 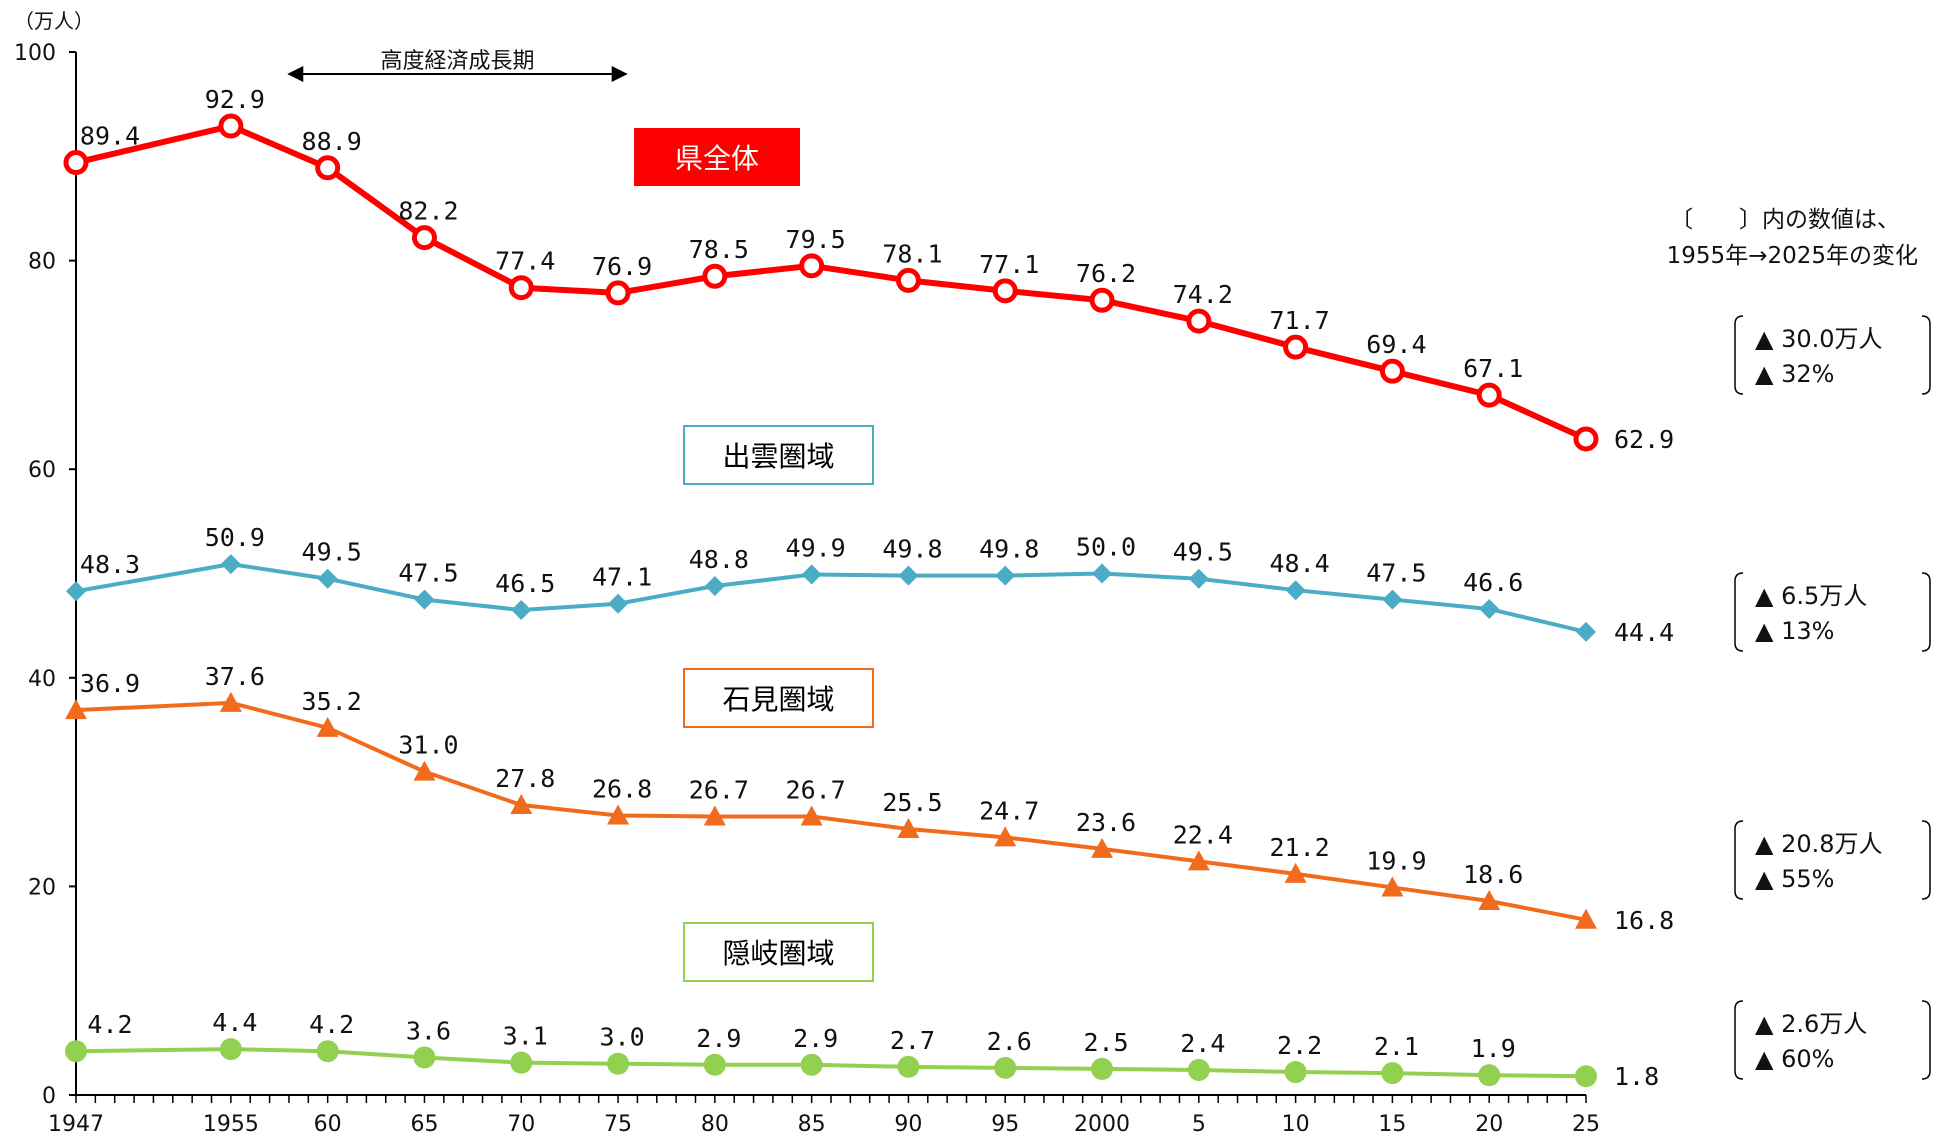 I want to click on note-line-2: 1955年→2025年の変化, so click(x=1792, y=256).